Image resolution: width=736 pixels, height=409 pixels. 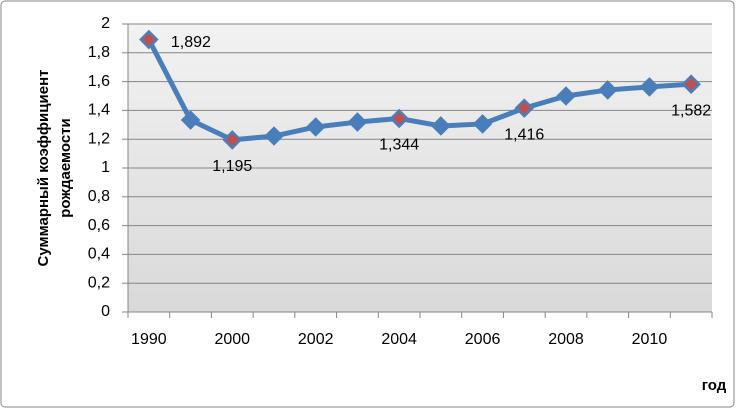 What do you see at coordinates (524, 134) in the screenshot?
I see `data-label: 1,416` at bounding box center [524, 134].